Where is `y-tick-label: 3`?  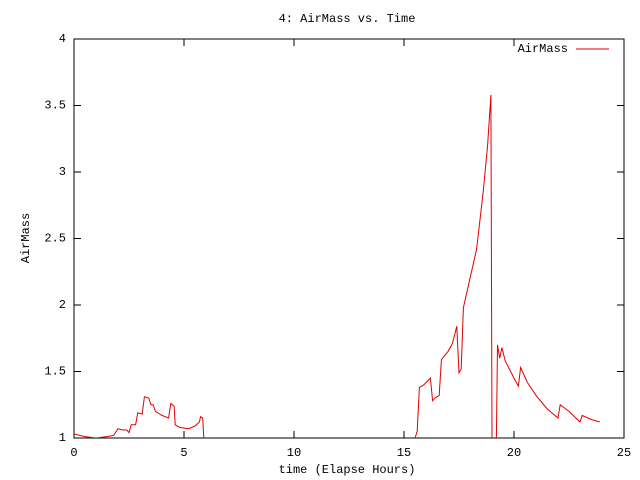 y-tick-label: 3 is located at coordinates (62, 172).